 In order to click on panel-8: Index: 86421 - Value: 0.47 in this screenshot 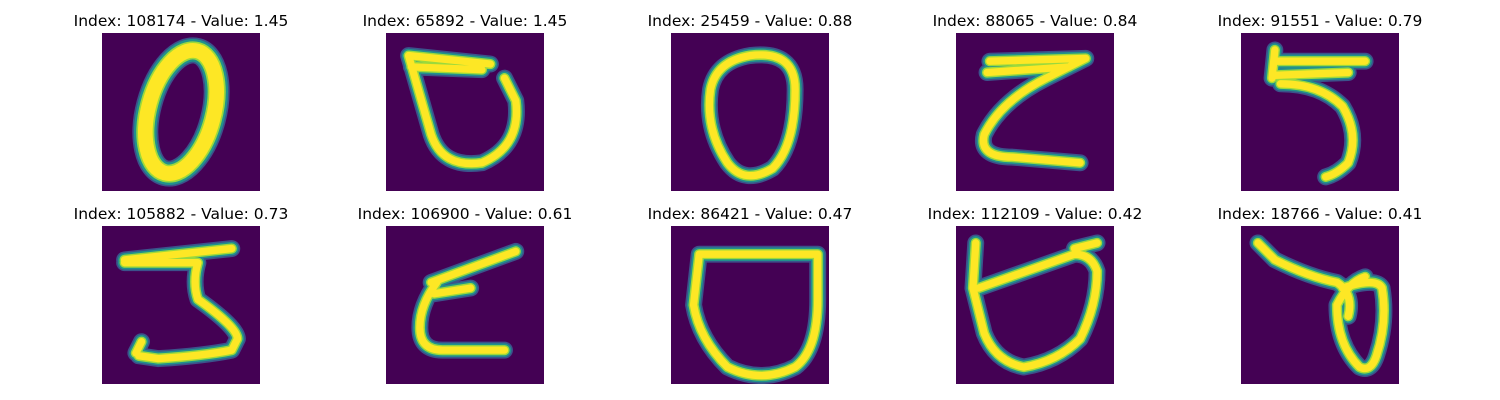, I will do `click(750, 295)`.